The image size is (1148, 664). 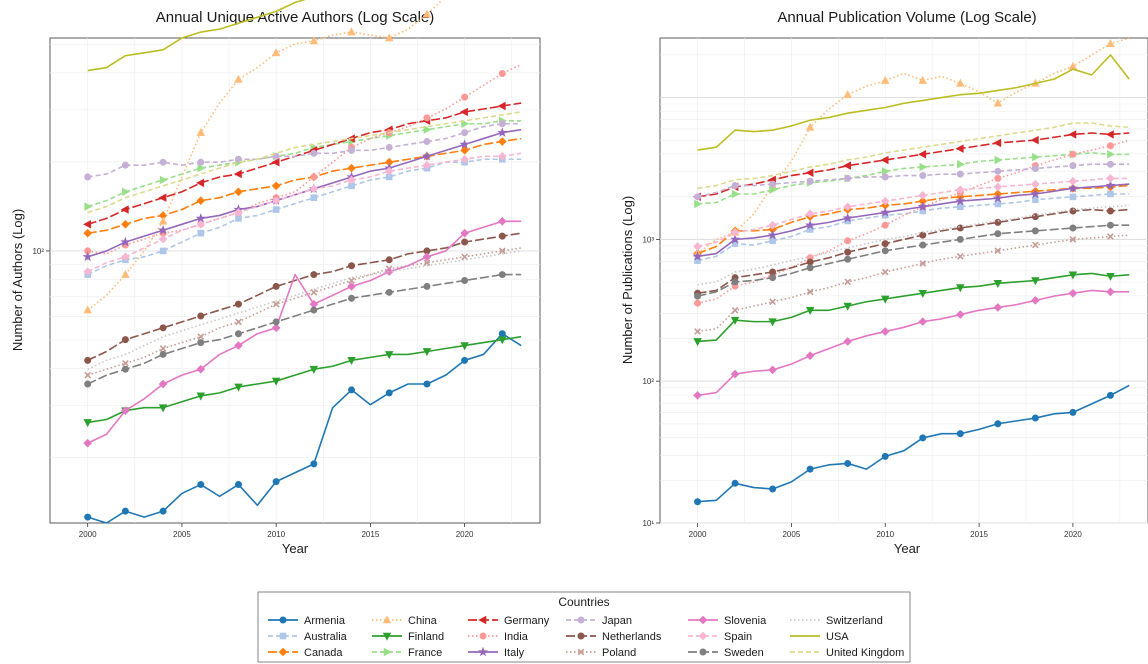 I want to click on publications-chart-title: Annual Publication Volume (Log Scale), so click(x=906, y=17).